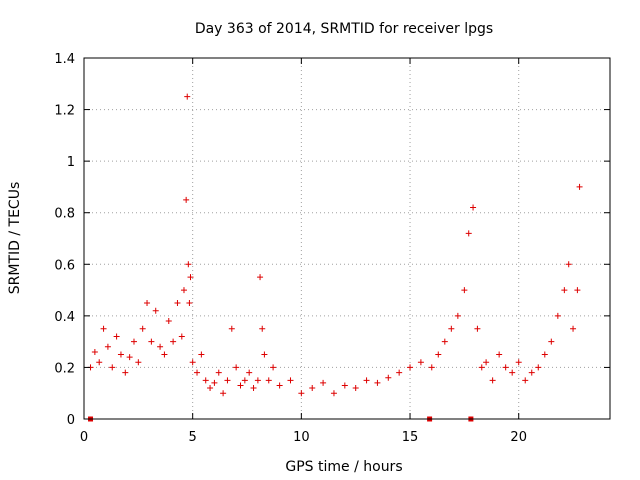 The image size is (640, 480). I want to click on y-tick-label: 0.4, so click(64, 317).